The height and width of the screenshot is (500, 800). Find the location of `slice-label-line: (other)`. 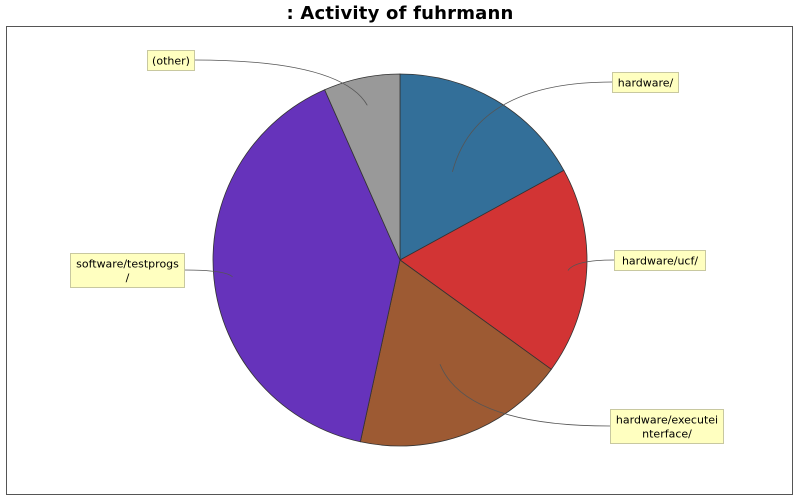

slice-label-line: (other) is located at coordinates (171, 61).